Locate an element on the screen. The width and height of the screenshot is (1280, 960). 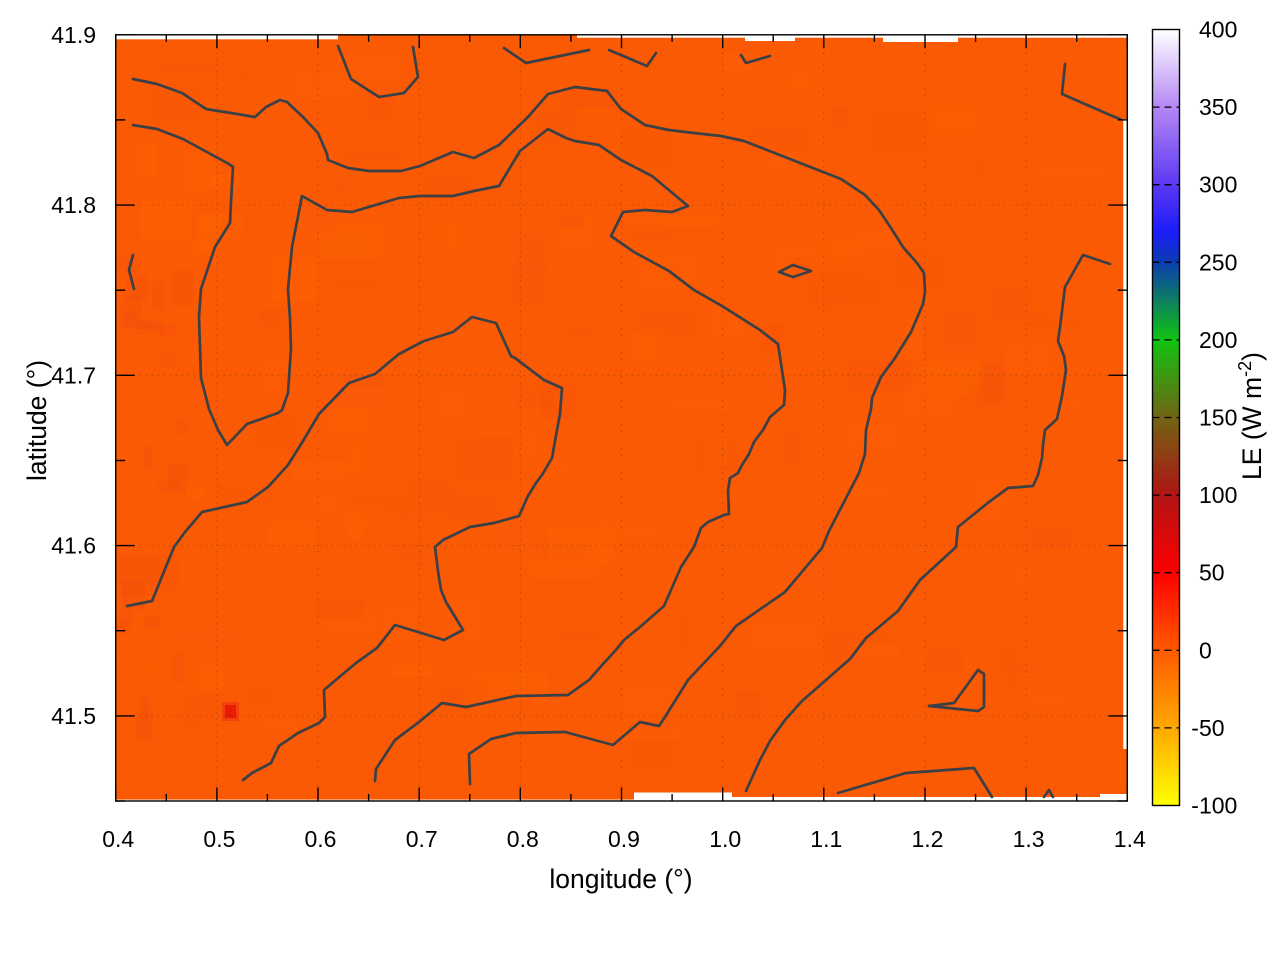
svg-text: 0.4 is located at coordinates (118, 839).